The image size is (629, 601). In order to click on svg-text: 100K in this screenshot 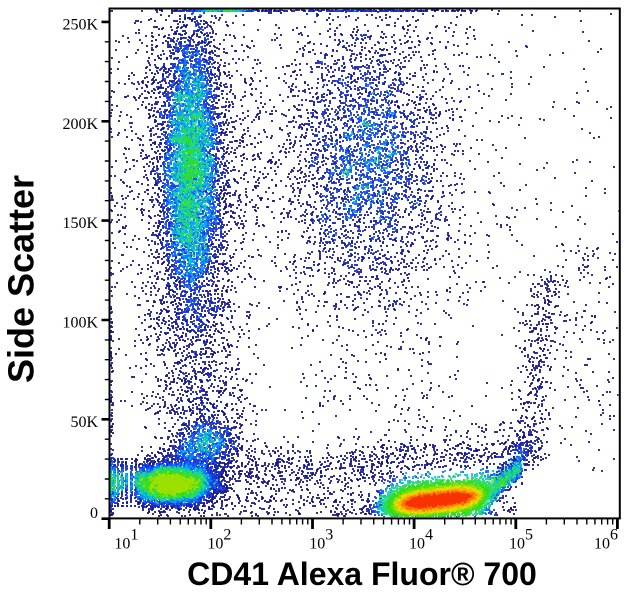, I will do `click(80, 323)`.